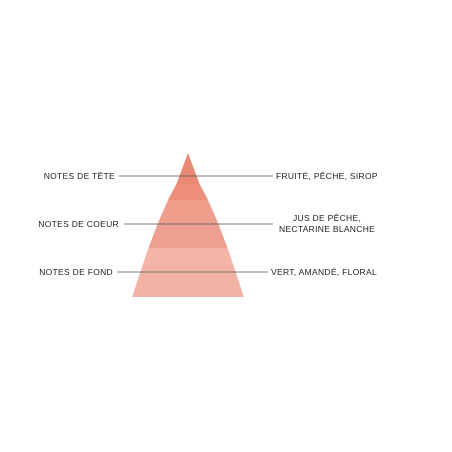 This screenshot has height=452, width=452. Describe the element at coordinates (79, 175) in the screenshot. I see `tier-label-top: NOTES DE TÊTE` at that location.